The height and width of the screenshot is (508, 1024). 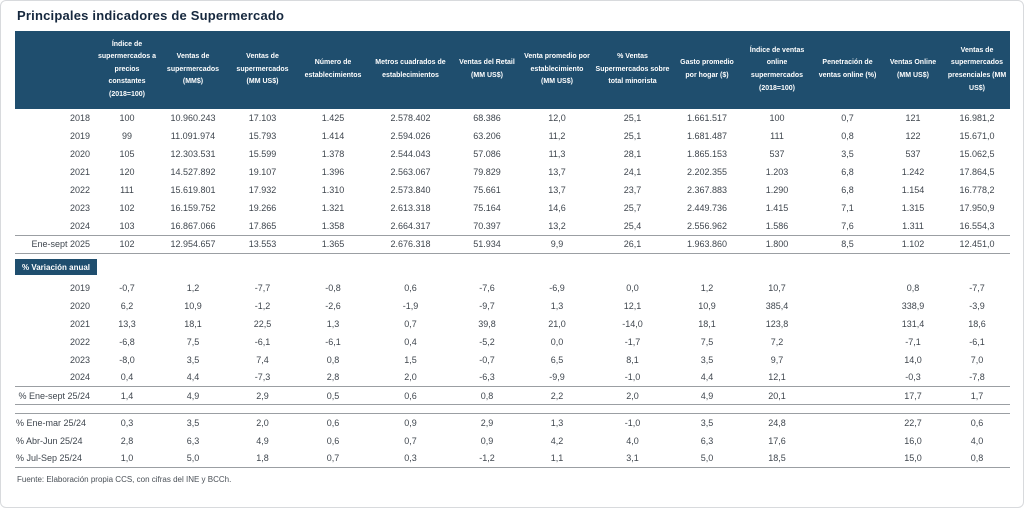 I want to click on cell: 1,4, so click(x=127, y=395).